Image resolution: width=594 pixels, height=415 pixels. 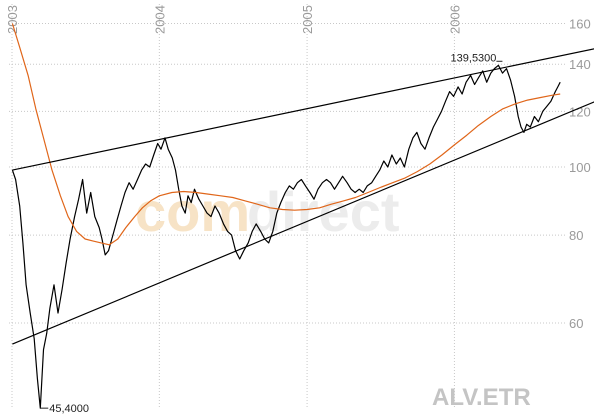 I want to click on y-tick-label: 160, so click(x=580, y=23).